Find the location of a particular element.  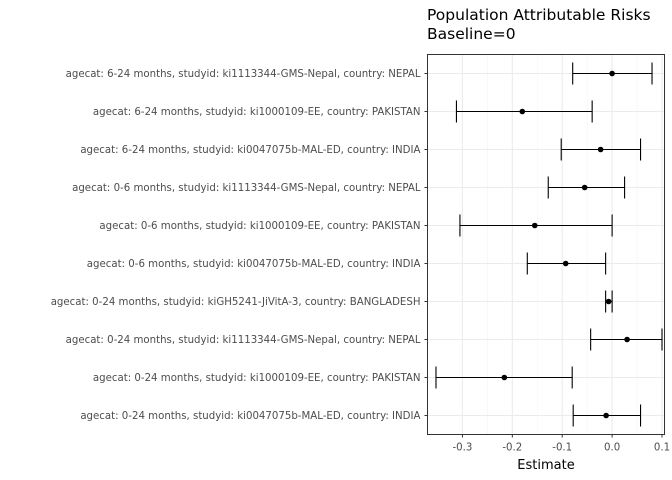

chart-subtitle: Baseline=0 is located at coordinates (471, 34).